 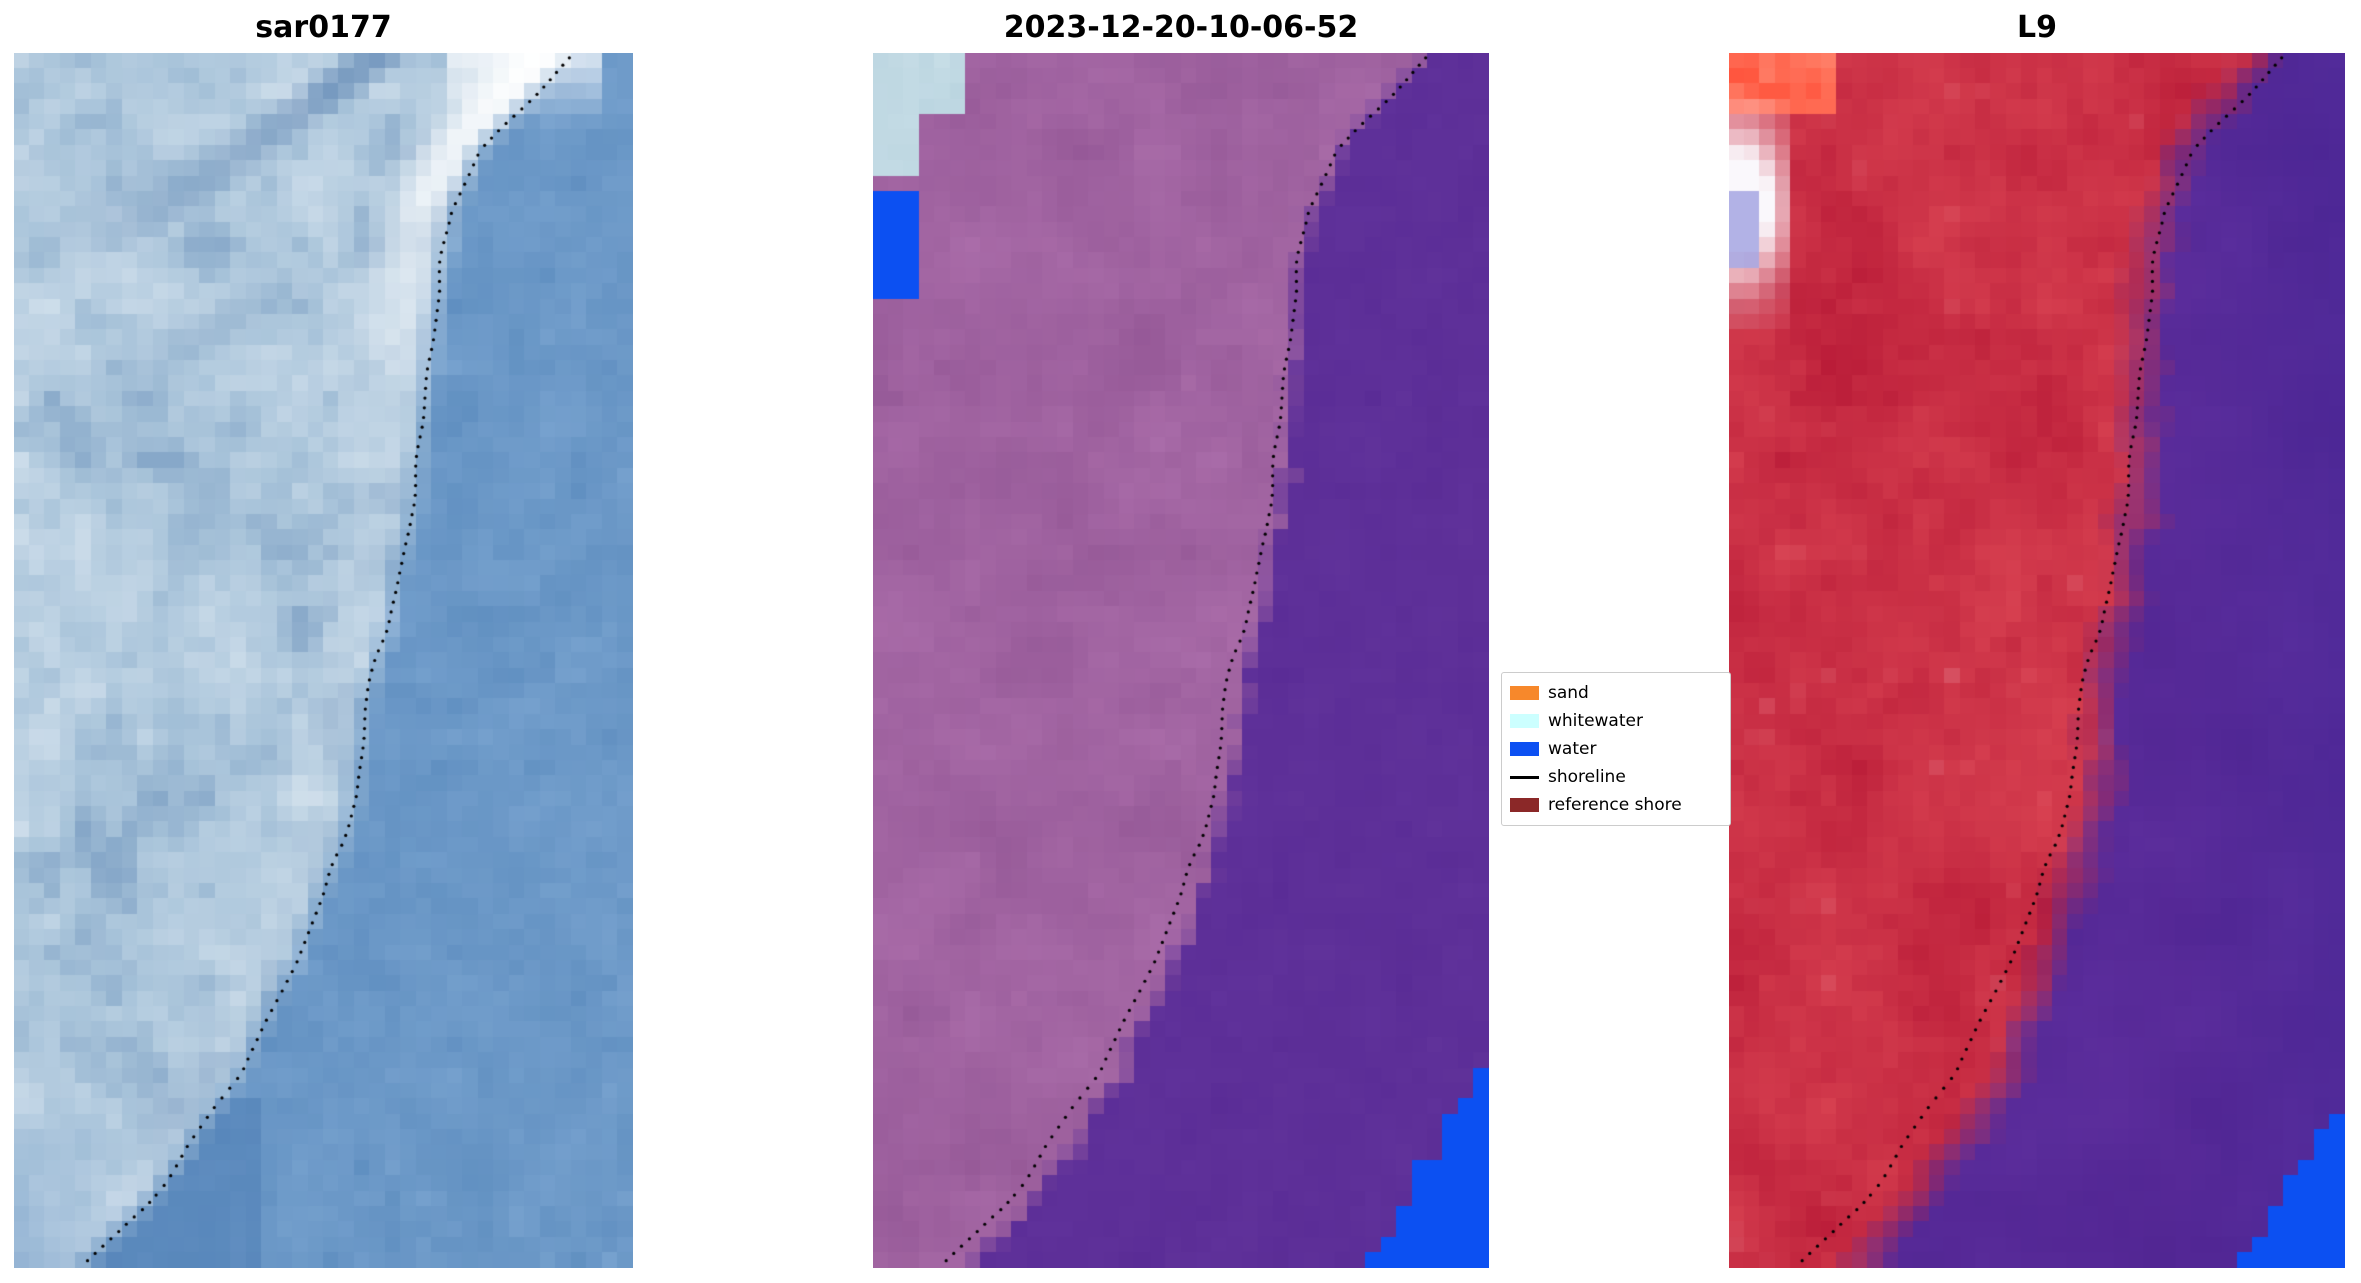 I want to click on panel-title-l9: L9, so click(x=2037, y=27).